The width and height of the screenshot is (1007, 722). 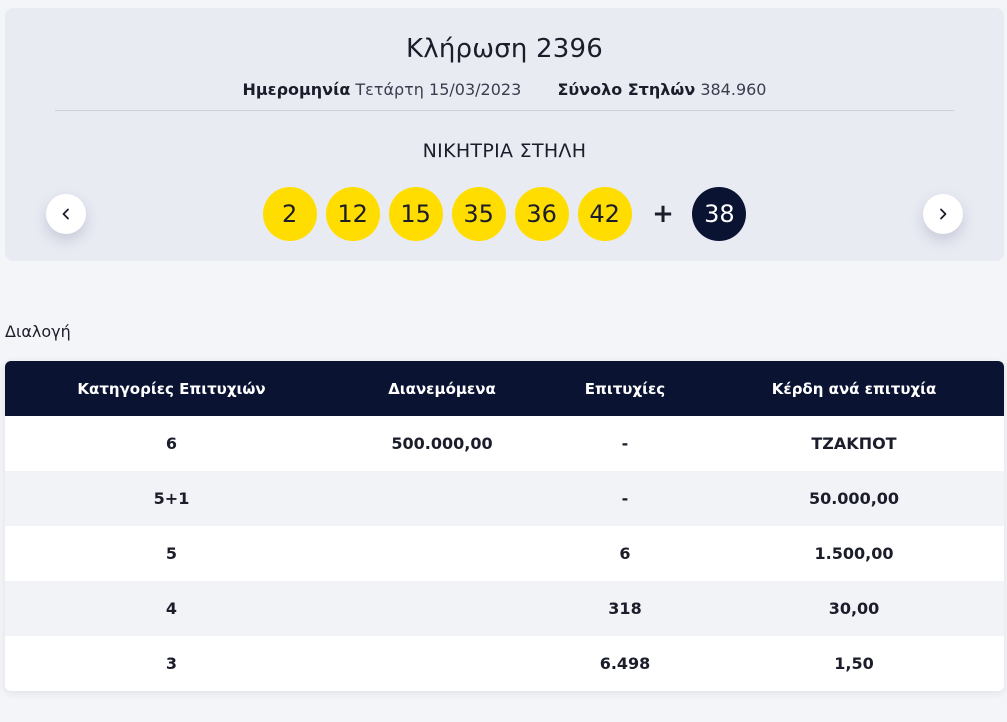 I want to click on table-row: 4 318 30,00, so click(x=504, y=608).